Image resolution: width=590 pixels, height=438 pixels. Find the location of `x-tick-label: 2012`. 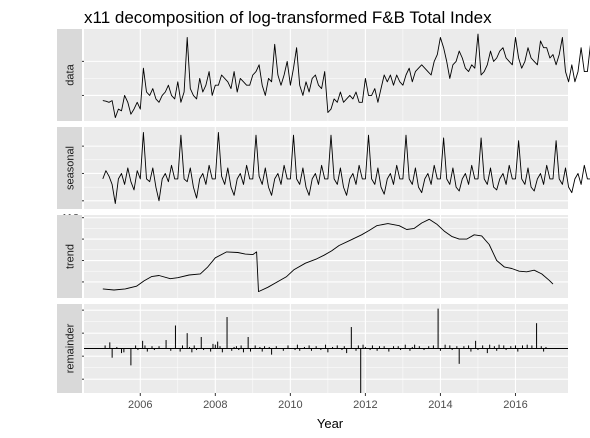

x-tick-label: 2012 is located at coordinates (365, 405).